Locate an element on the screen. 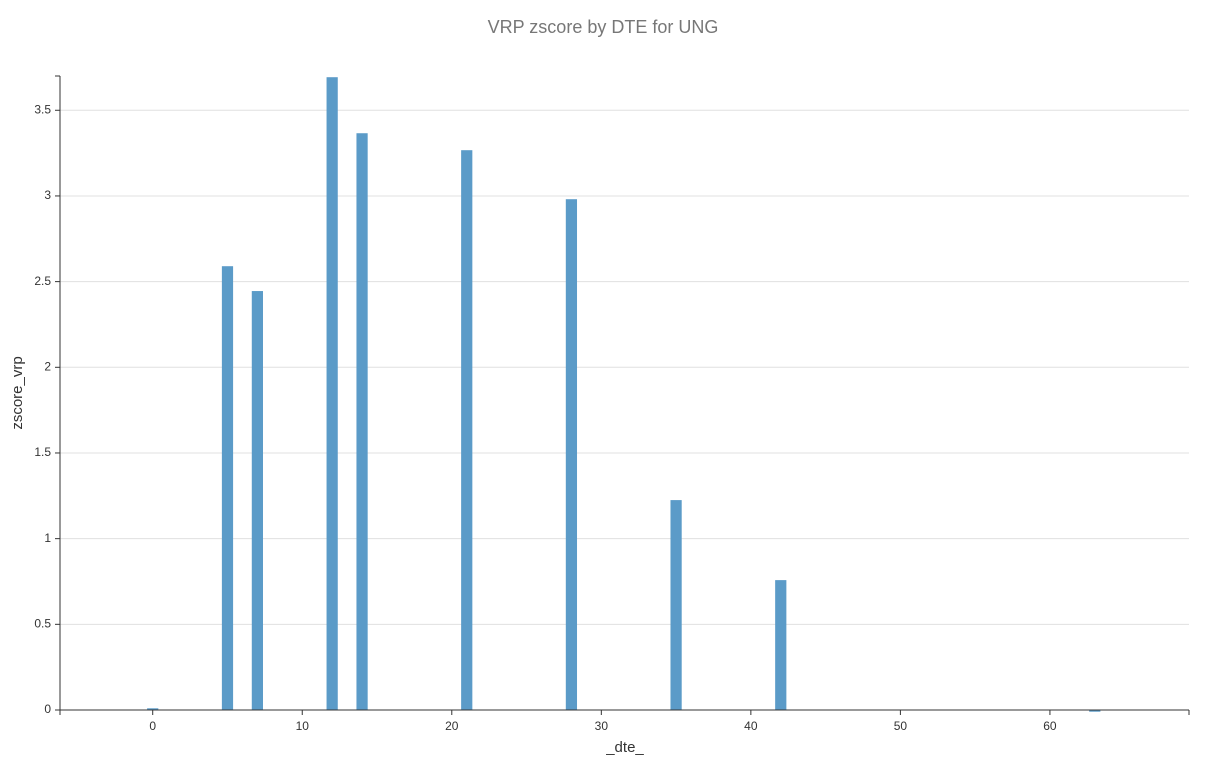  x-tick-label: 10 is located at coordinates (303, 726).